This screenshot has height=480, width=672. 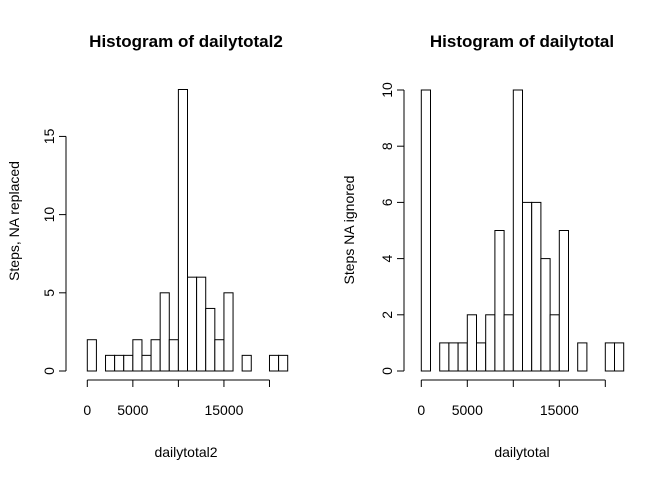 What do you see at coordinates (49, 136) in the screenshot?
I see `y-tick-label: 15` at bounding box center [49, 136].